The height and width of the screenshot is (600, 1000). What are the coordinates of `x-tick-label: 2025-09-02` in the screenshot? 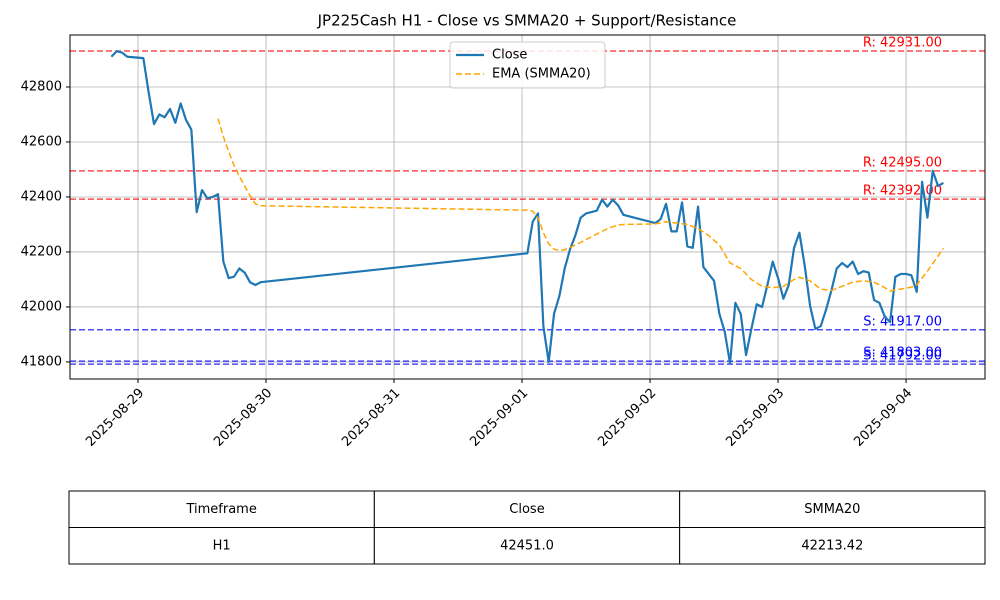 It's located at (627, 418).